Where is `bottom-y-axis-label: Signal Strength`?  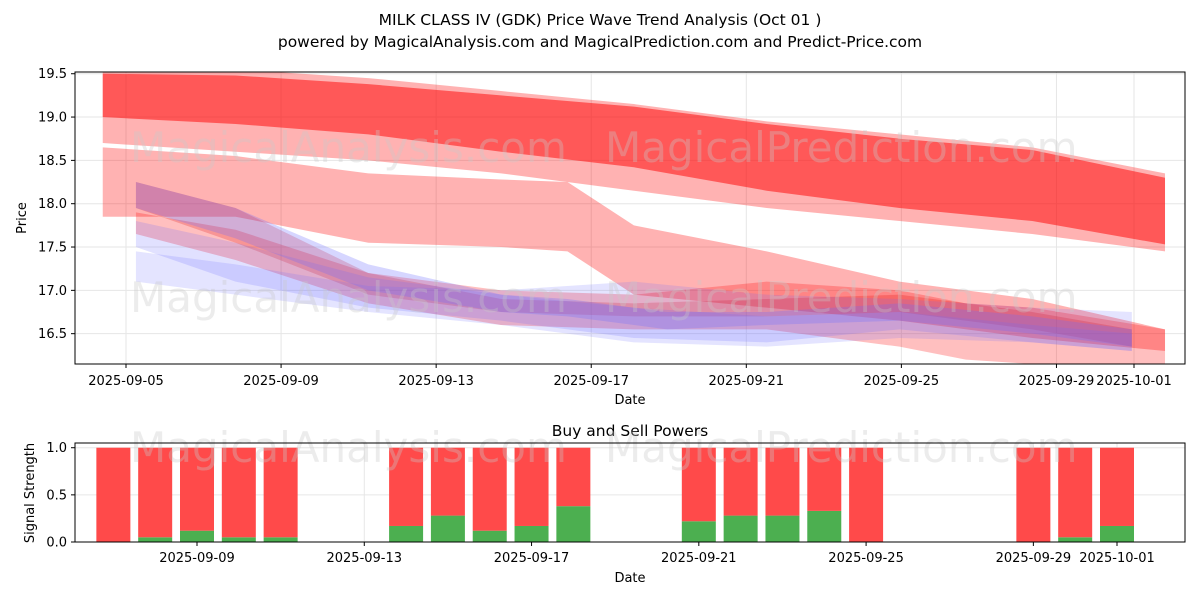 bottom-y-axis-label: Signal Strength is located at coordinates (30, 493).